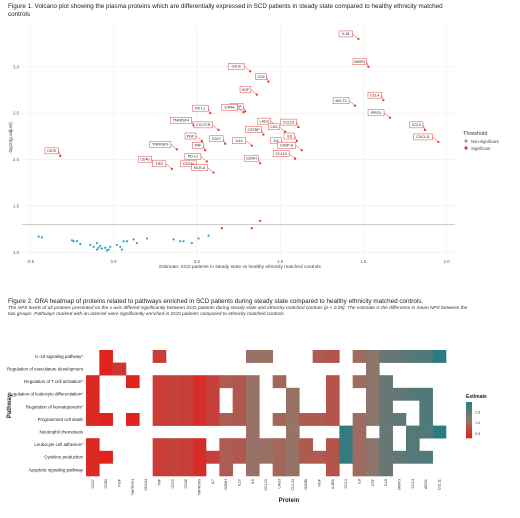 The image size is (520, 518). What do you see at coordinates (62, 432) in the screenshot?
I see `pathway-label: Neutrophil chemotaxis` at bounding box center [62, 432].